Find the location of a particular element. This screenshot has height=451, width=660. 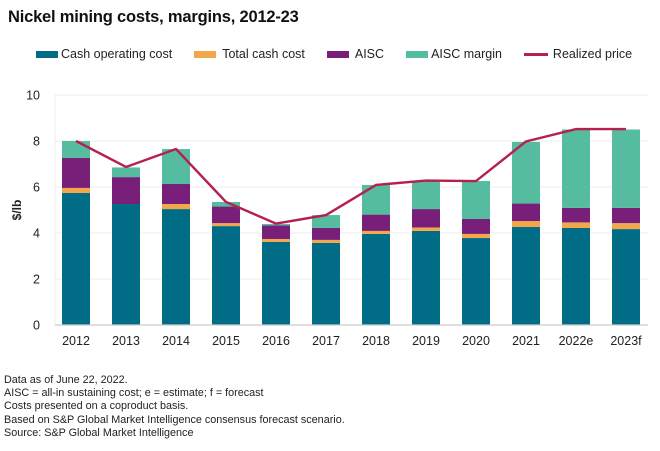

bar-aisc-margin-2012 is located at coordinates (76, 150).